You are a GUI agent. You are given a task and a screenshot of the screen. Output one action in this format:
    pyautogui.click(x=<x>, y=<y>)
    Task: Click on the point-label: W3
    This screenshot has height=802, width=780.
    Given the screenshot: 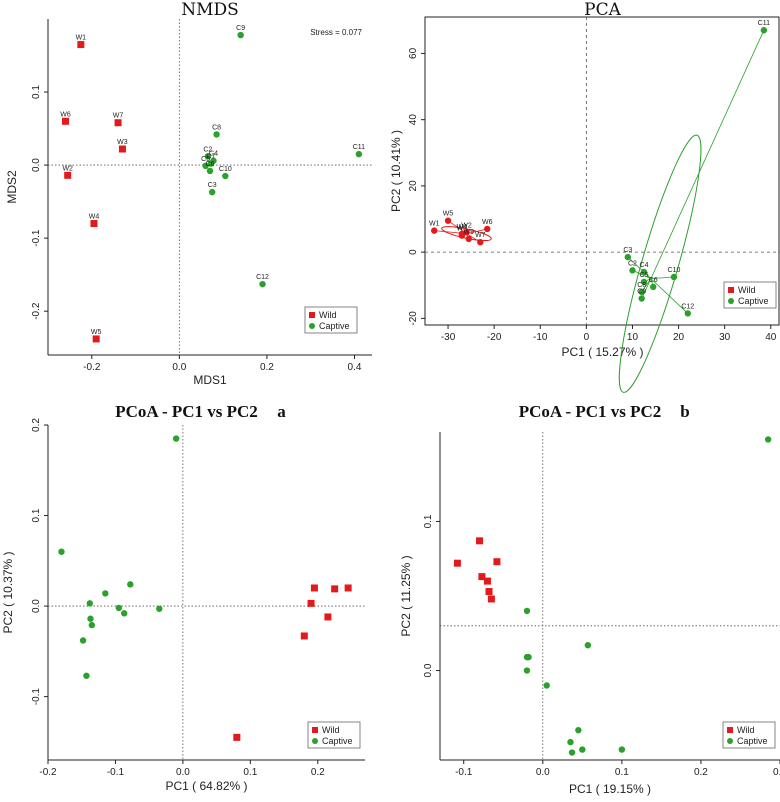 What is the action you would take?
    pyautogui.click(x=122, y=142)
    